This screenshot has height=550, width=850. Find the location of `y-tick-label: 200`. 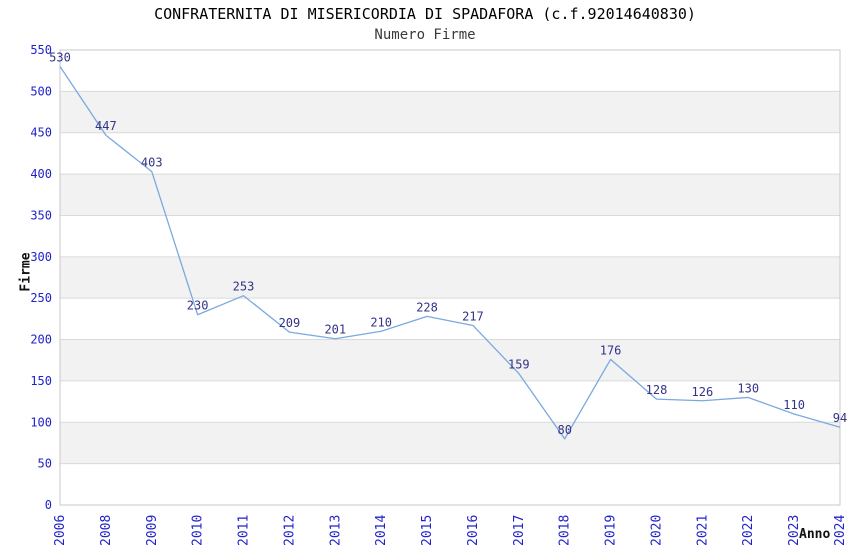

y-tick-label: 200 is located at coordinates (41, 340).